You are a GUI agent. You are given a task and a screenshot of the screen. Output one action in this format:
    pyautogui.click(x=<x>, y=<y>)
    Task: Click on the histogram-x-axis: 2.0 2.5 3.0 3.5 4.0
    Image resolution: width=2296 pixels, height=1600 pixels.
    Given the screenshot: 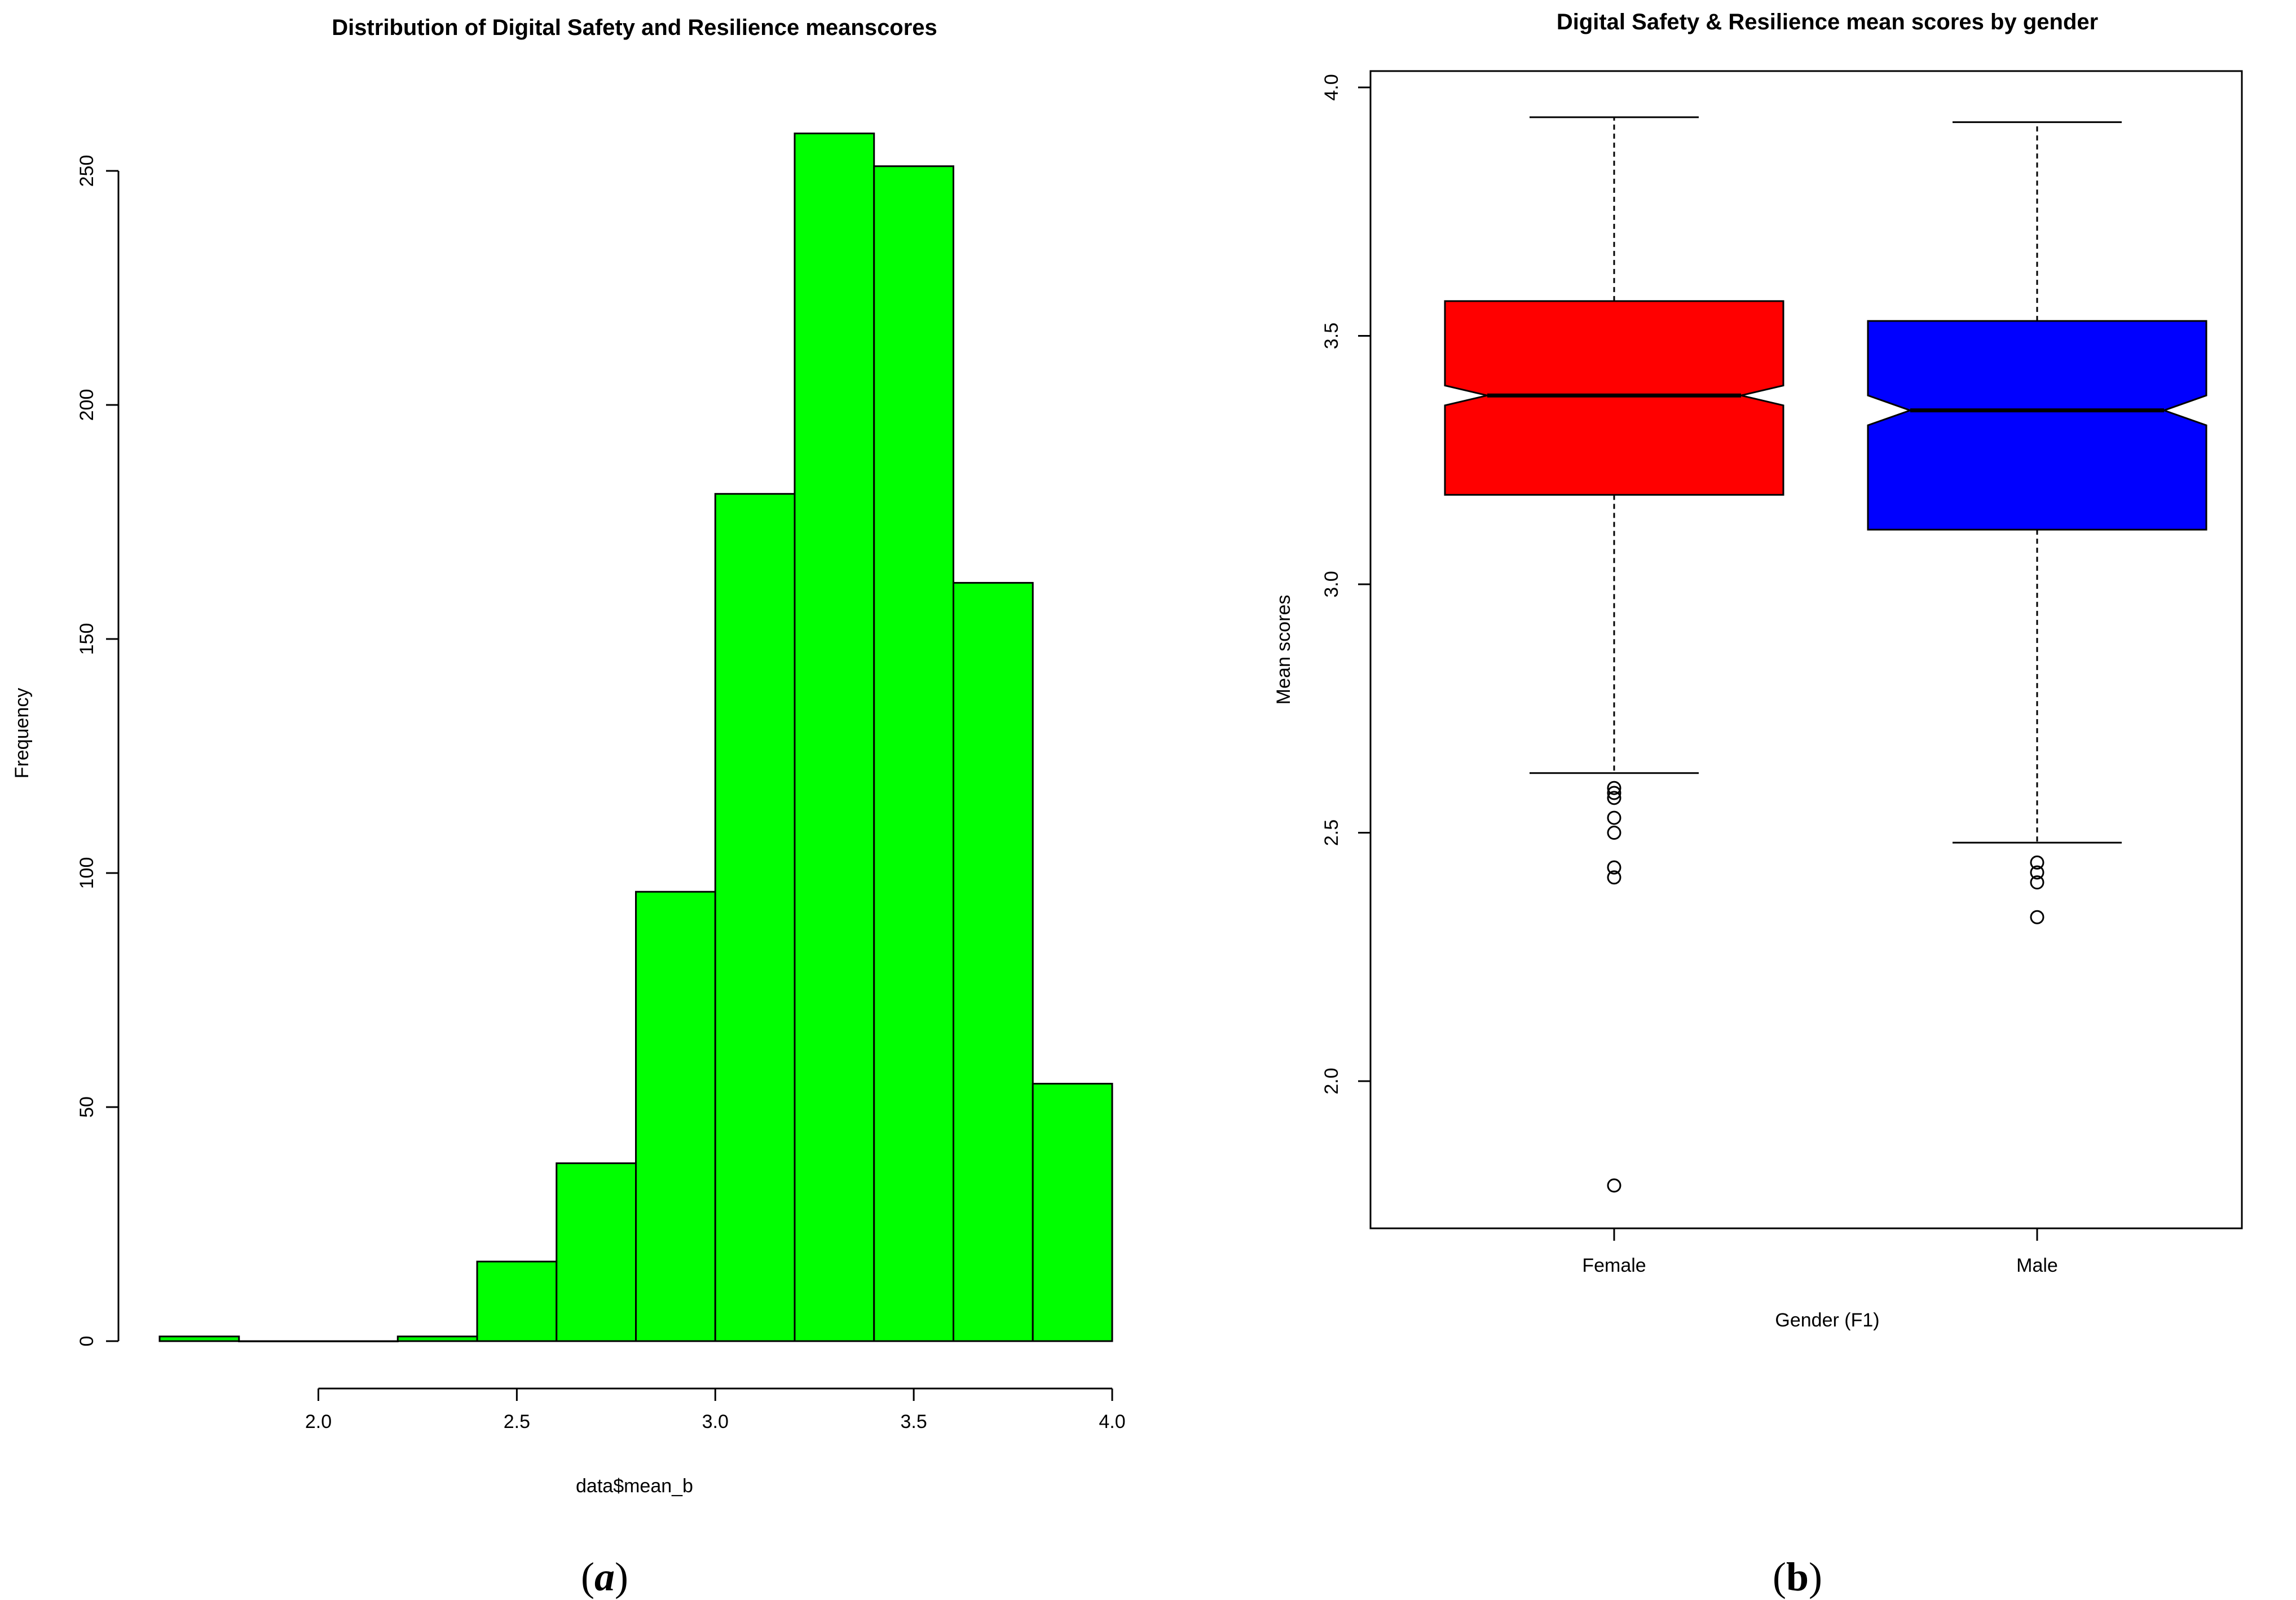 What is the action you would take?
    pyautogui.click(x=715, y=1409)
    